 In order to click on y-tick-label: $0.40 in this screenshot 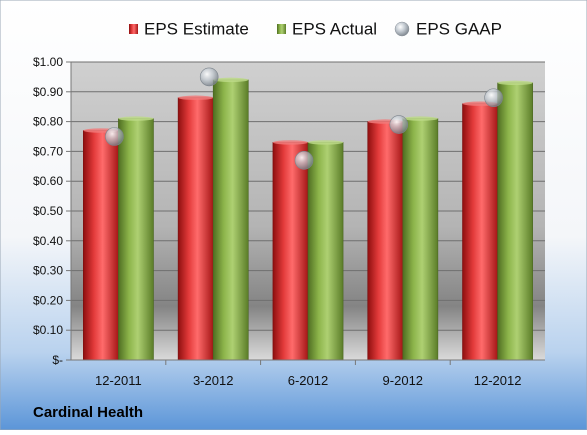, I will do `click(48, 241)`.